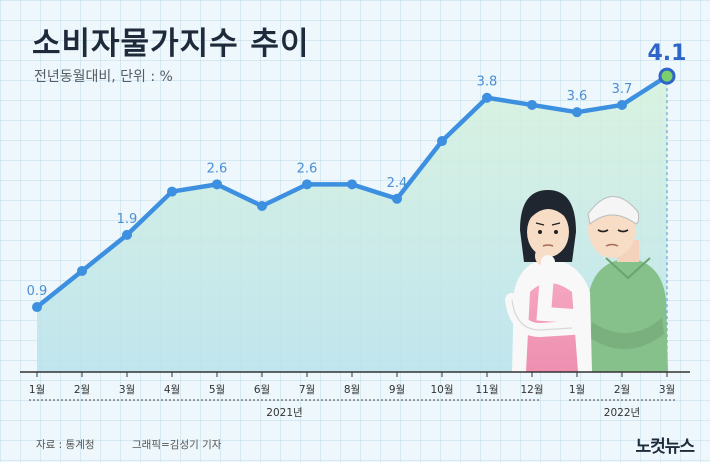  I want to click on data-label: 3.7, so click(622, 89).